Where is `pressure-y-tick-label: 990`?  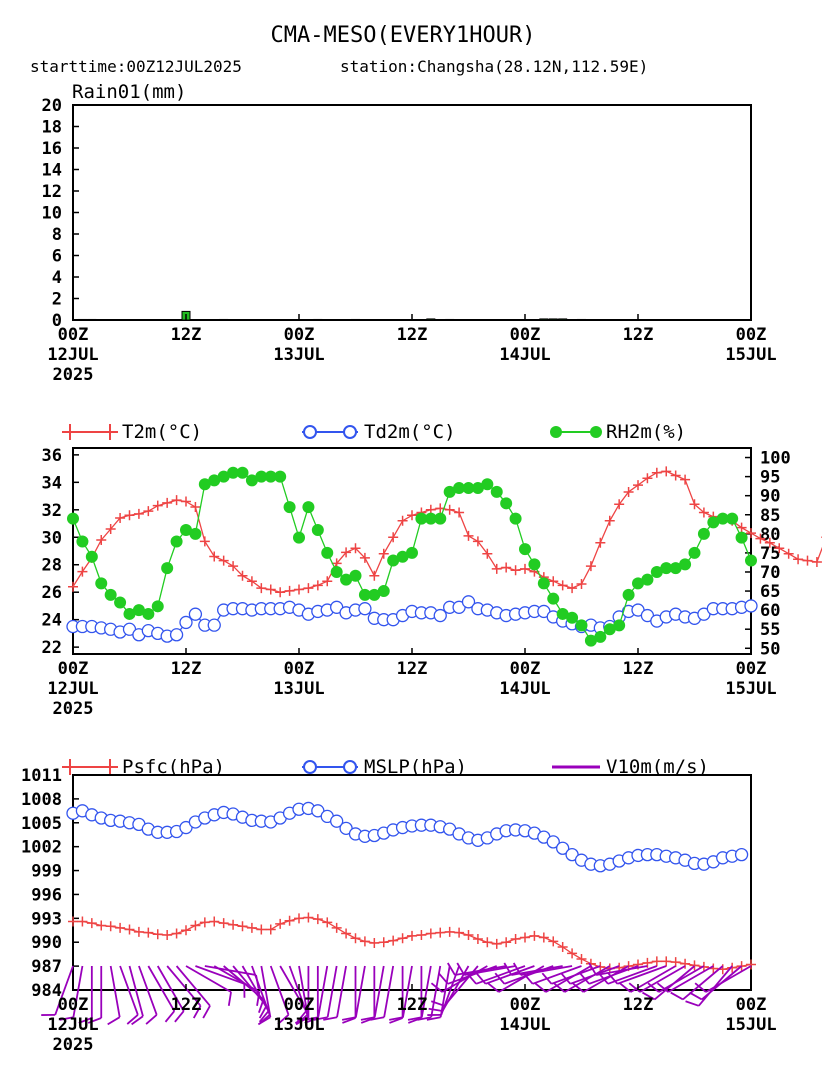
pressure-y-tick-label: 990 is located at coordinates (46, 943).